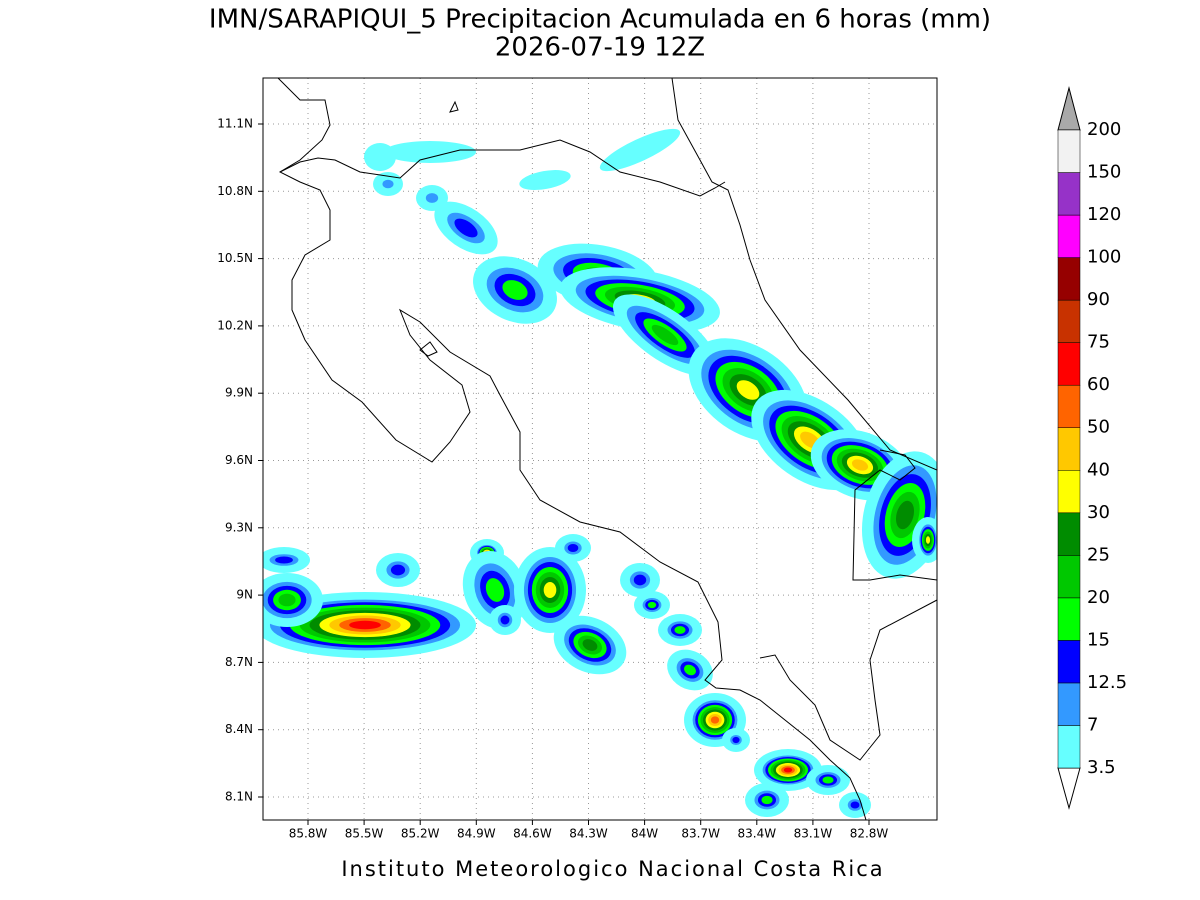 The width and height of the screenshot is (1200, 900). I want to click on colorbar: 3.5 7 12.5 15 20 25 30 40 50 60 75 90 100 120 150 200, so click(1092, 448).